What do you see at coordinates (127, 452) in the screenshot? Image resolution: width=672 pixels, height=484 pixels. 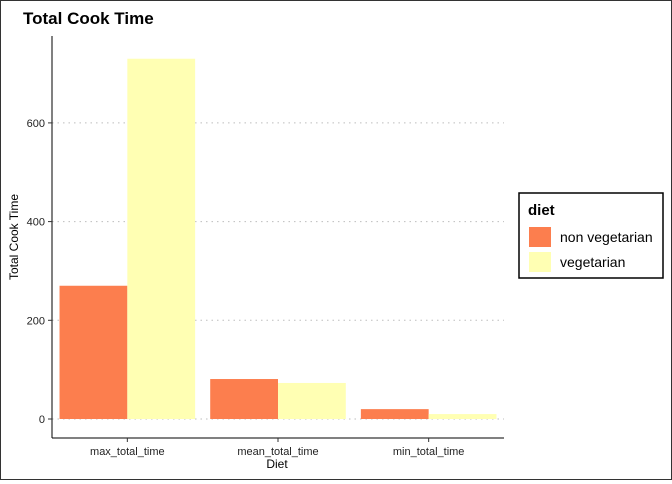 I see `x-tick-label: max_total_time` at bounding box center [127, 452].